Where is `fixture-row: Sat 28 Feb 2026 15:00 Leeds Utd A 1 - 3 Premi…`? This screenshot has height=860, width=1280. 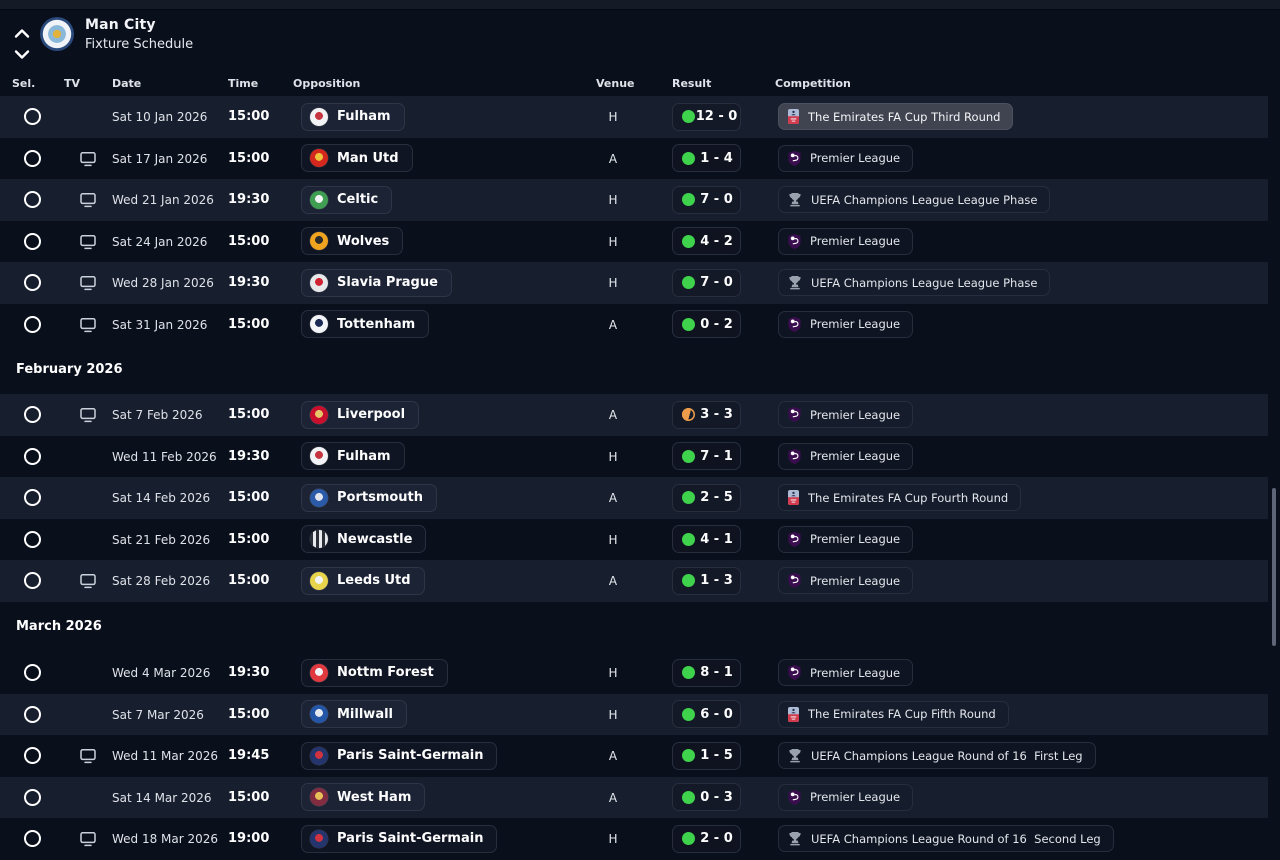
fixture-row: Sat 28 Feb 2026 15:00 Leeds Utd A 1 - 3 Premi… is located at coordinates (634, 581).